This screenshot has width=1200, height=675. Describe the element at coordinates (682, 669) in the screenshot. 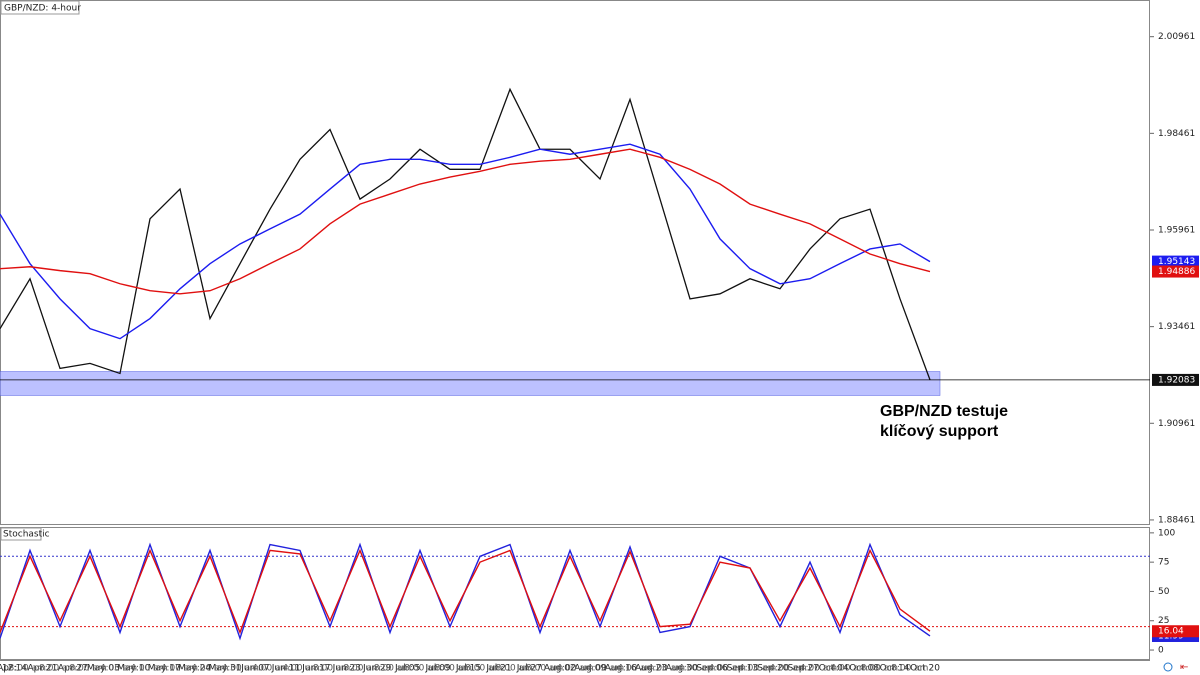

I see `x-tick-label: Aug 30` at that location.